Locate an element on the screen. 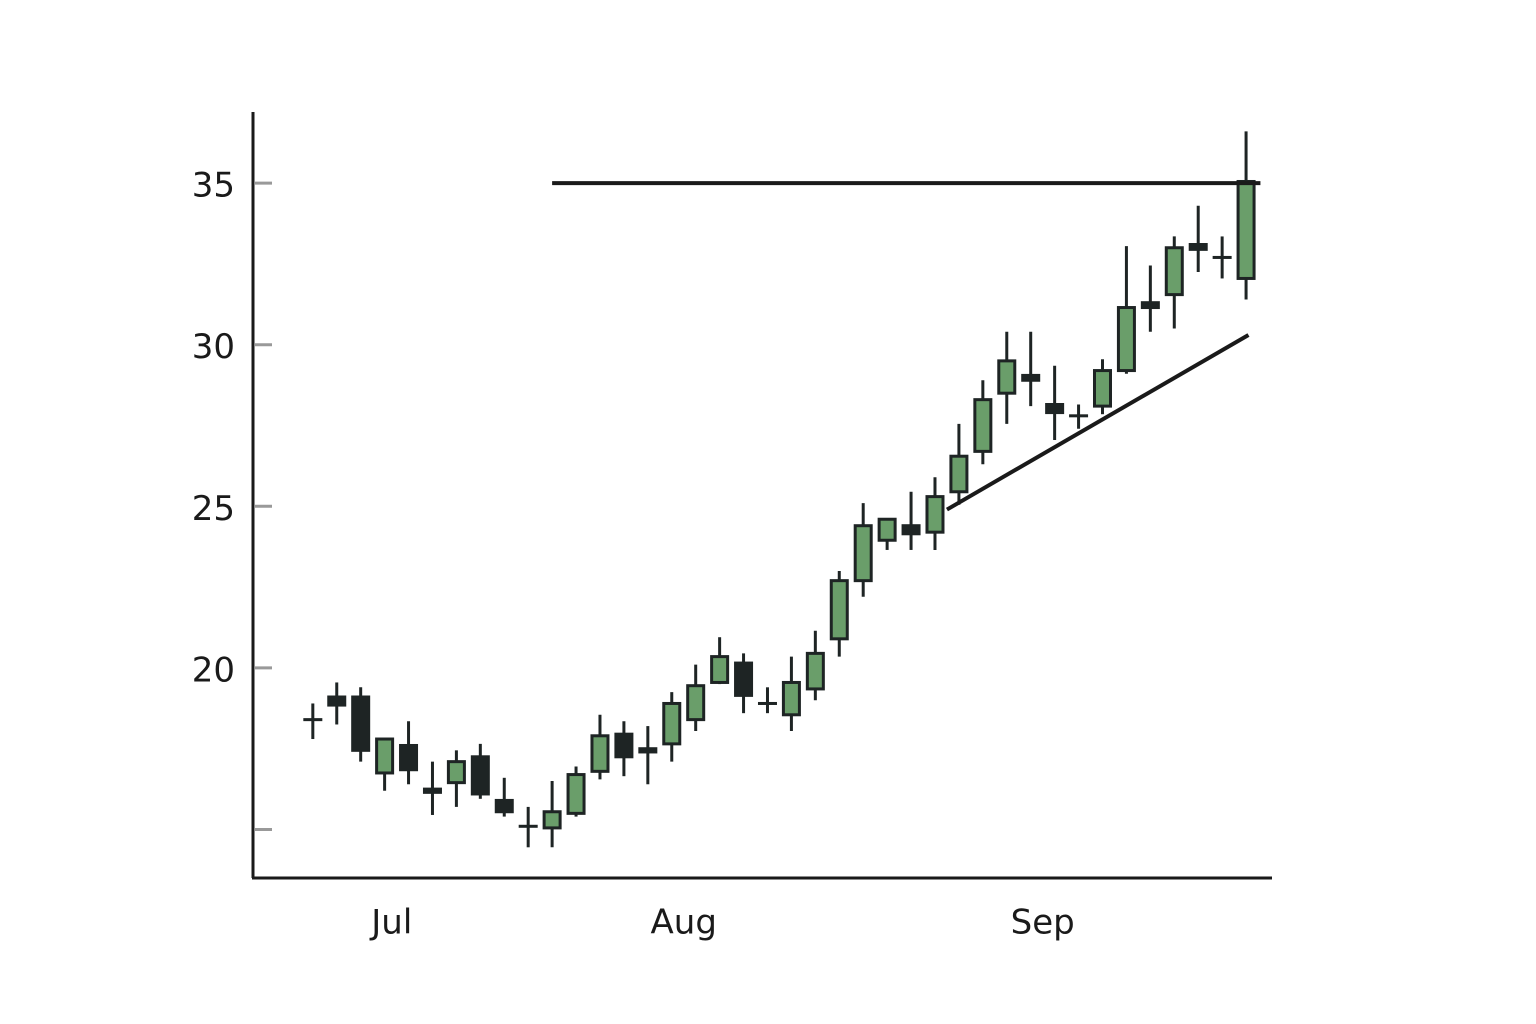 Image resolution: width=1536 pixels, height=1024 pixels. y-tick-label: 35 is located at coordinates (213, 186).